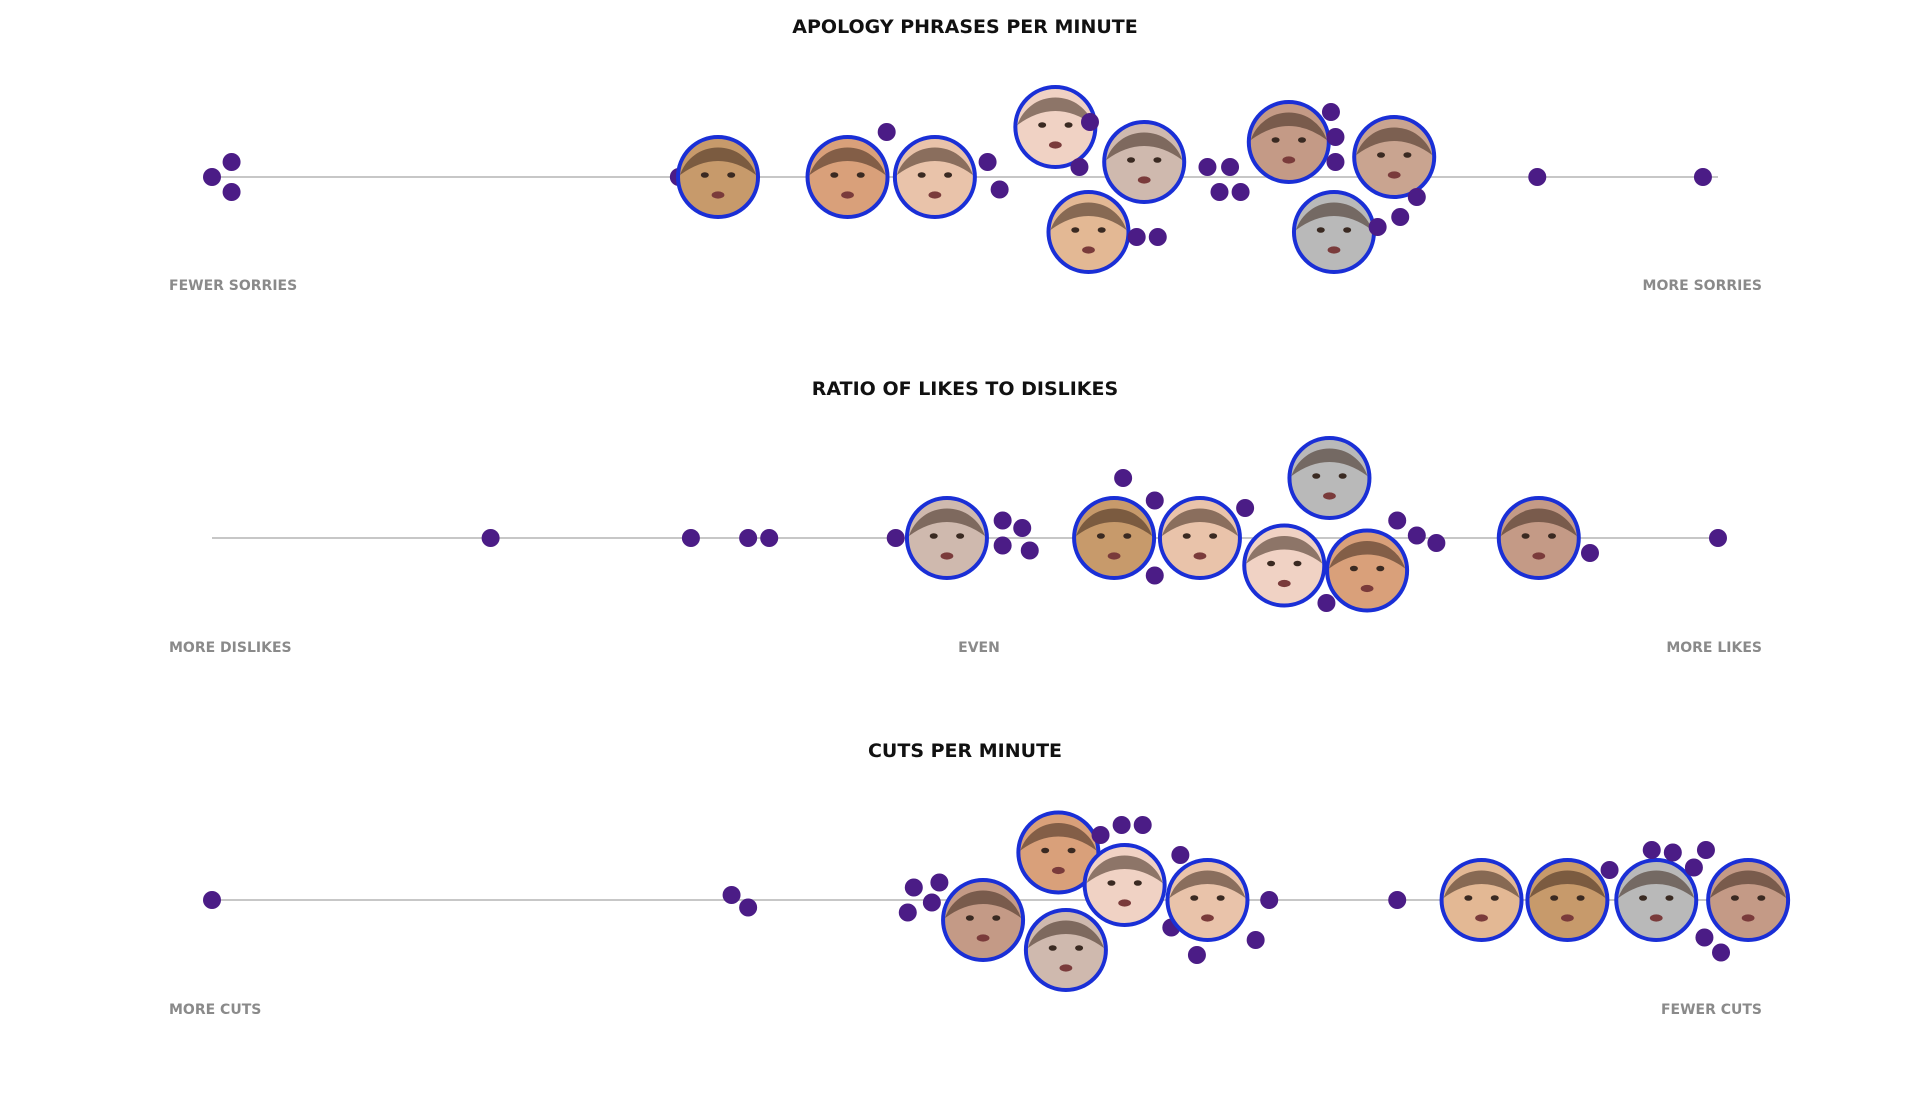 The height and width of the screenshot is (1097, 1920). What do you see at coordinates (979, 648) in the screenshot?
I see `center-label: EVEN` at bounding box center [979, 648].